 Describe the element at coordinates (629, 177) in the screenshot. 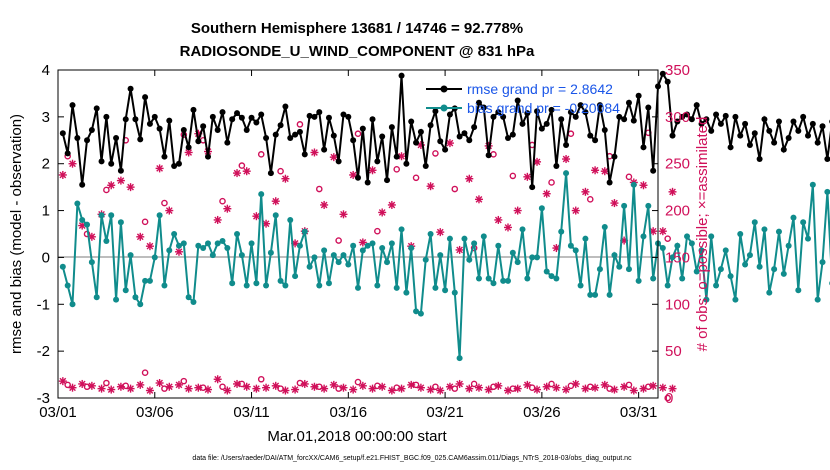

I see `obs-possible-point` at that location.